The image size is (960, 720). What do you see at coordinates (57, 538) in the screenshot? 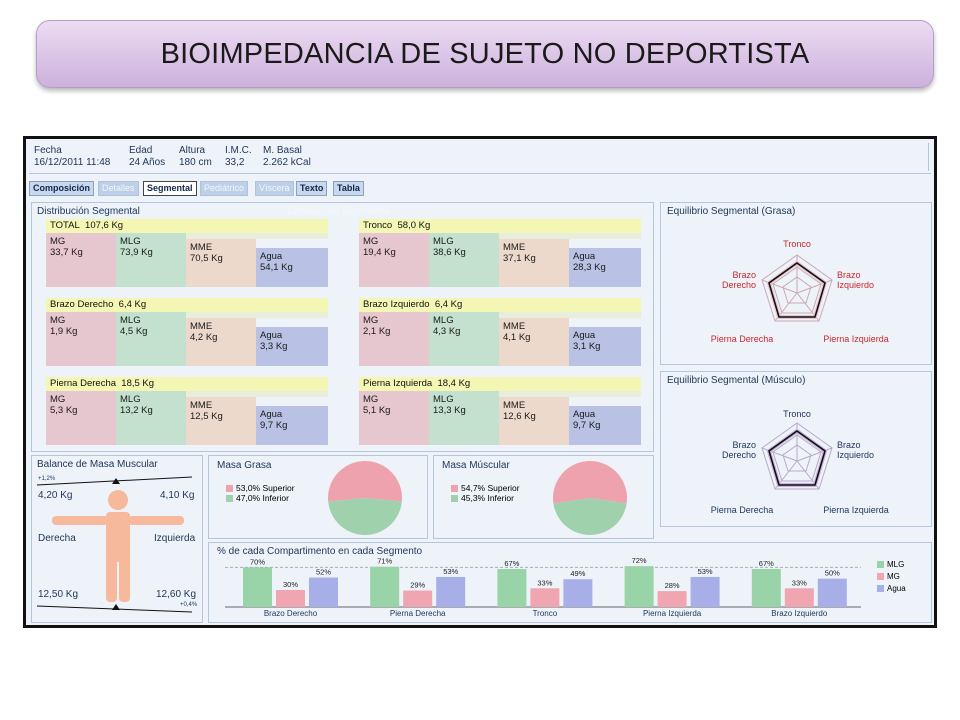
I see `side-left-label: Derecha` at bounding box center [57, 538].